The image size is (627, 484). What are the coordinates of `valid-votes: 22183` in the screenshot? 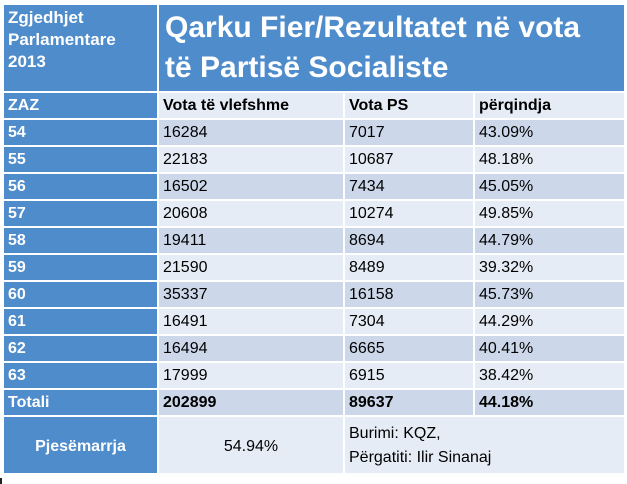 It's located at (251, 159).